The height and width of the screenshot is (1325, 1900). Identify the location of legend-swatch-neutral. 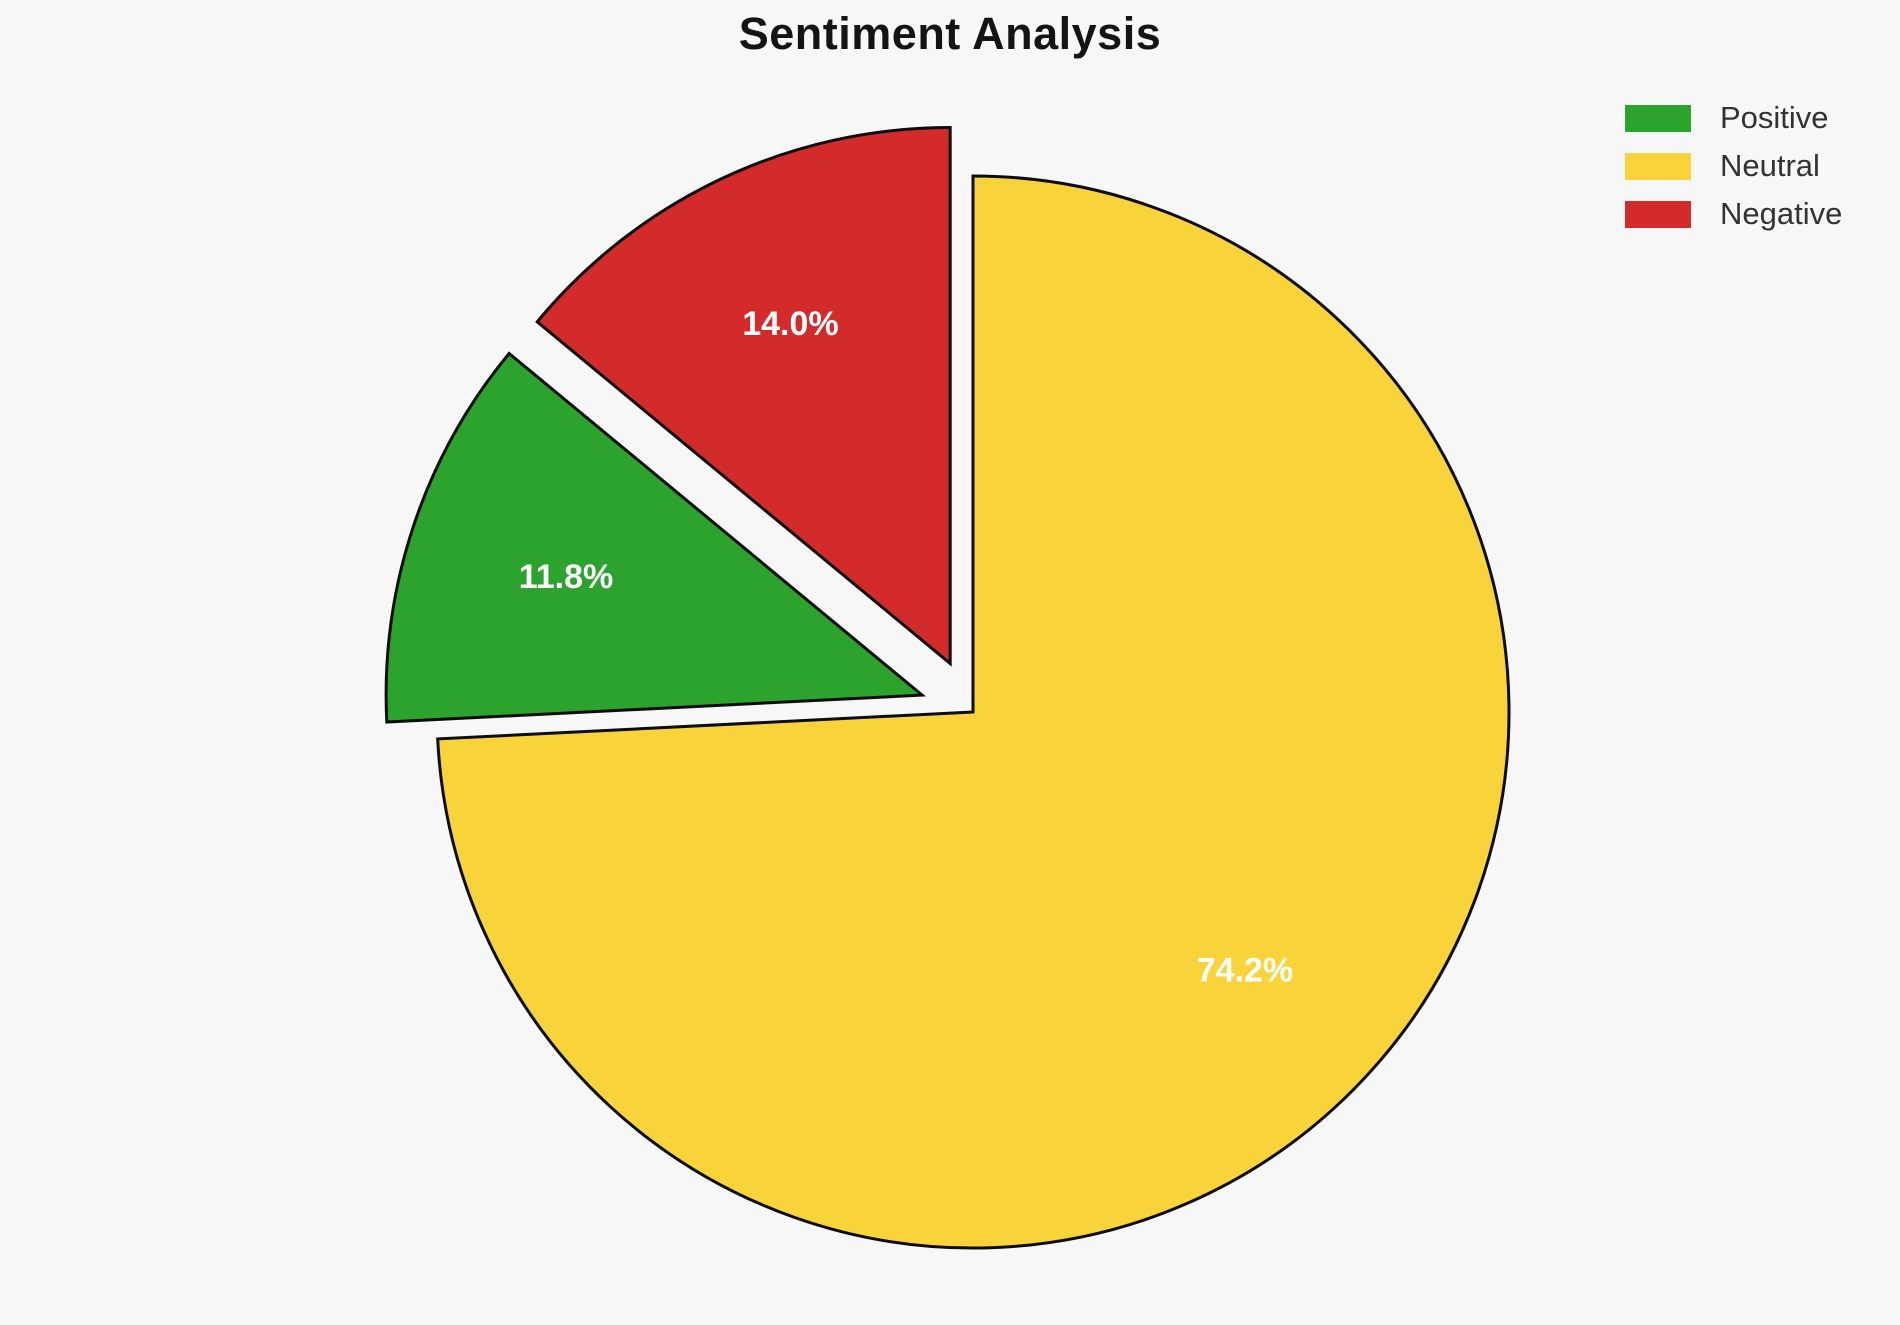
(1658, 166).